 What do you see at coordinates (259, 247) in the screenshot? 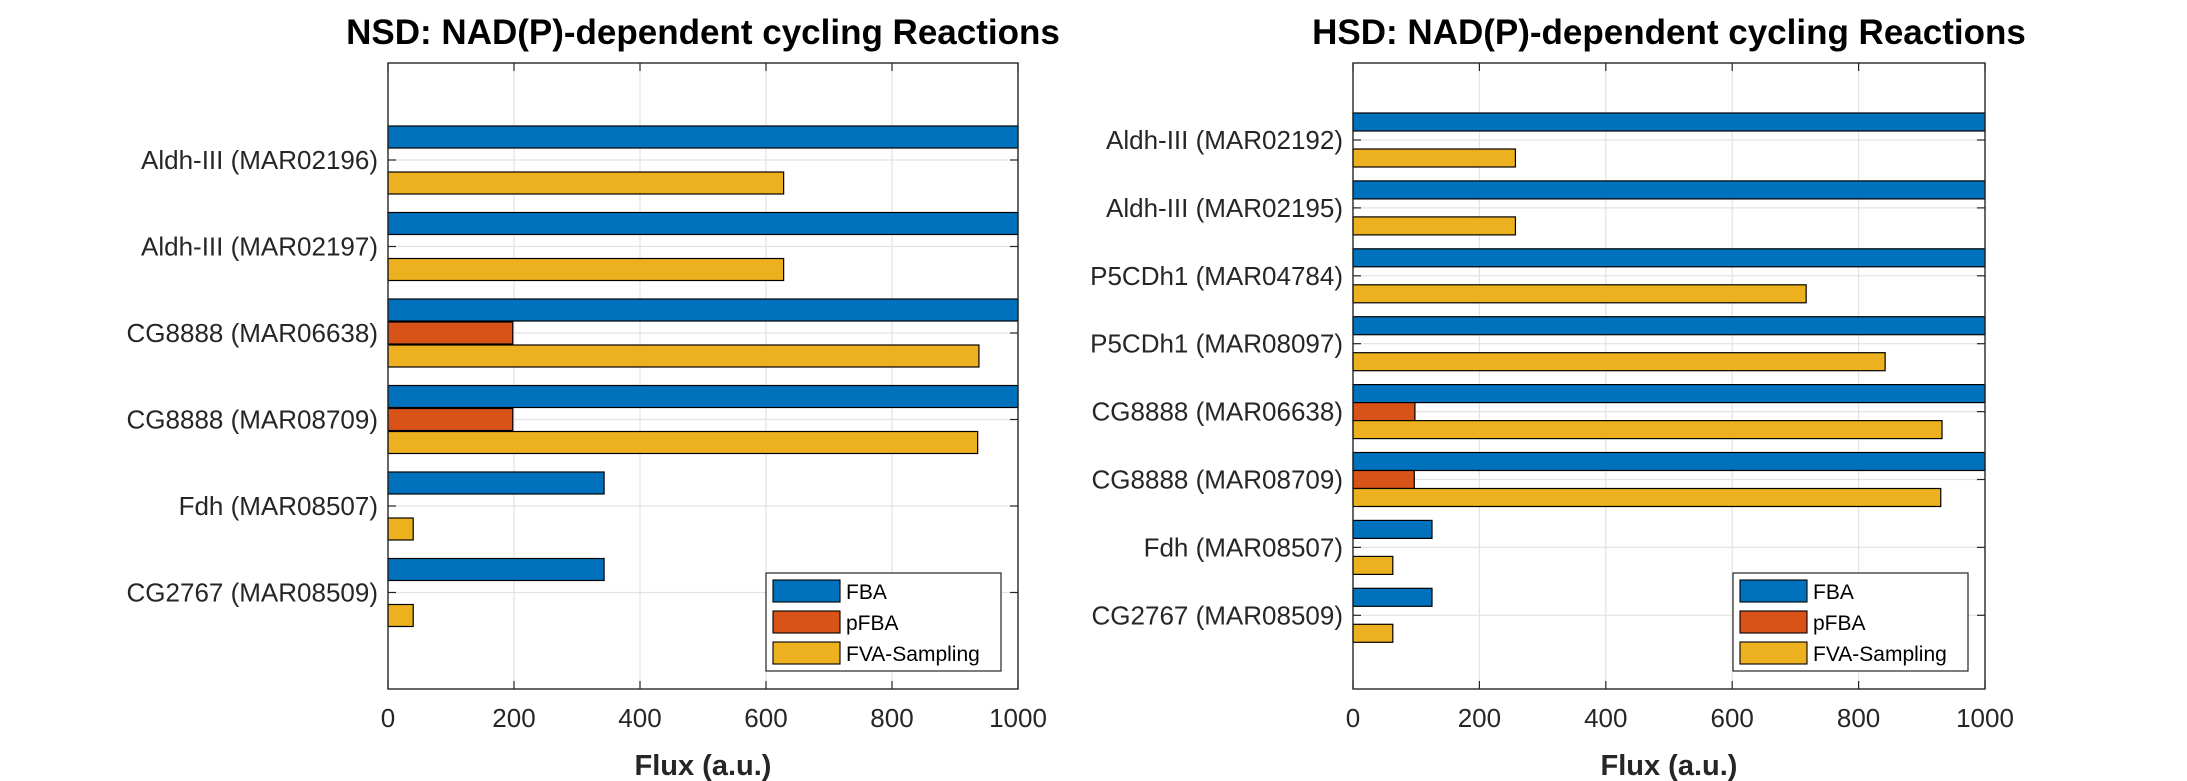
I see `y-tick-label: Aldh-III (MAR02197)` at bounding box center [259, 247].